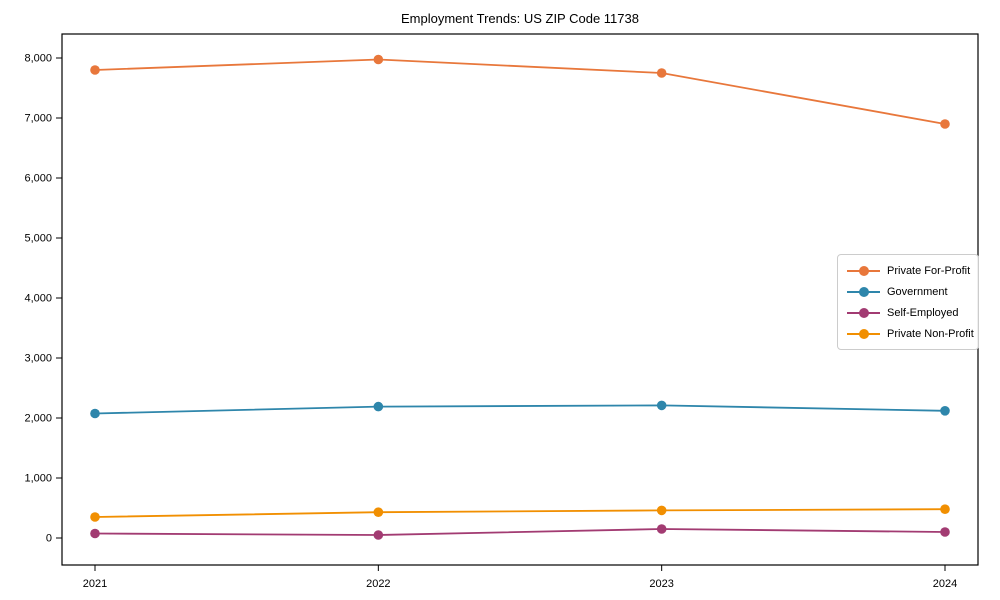  Describe the element at coordinates (38, 359) in the screenshot. I see `y-axis-tick-label: 3,000` at that location.